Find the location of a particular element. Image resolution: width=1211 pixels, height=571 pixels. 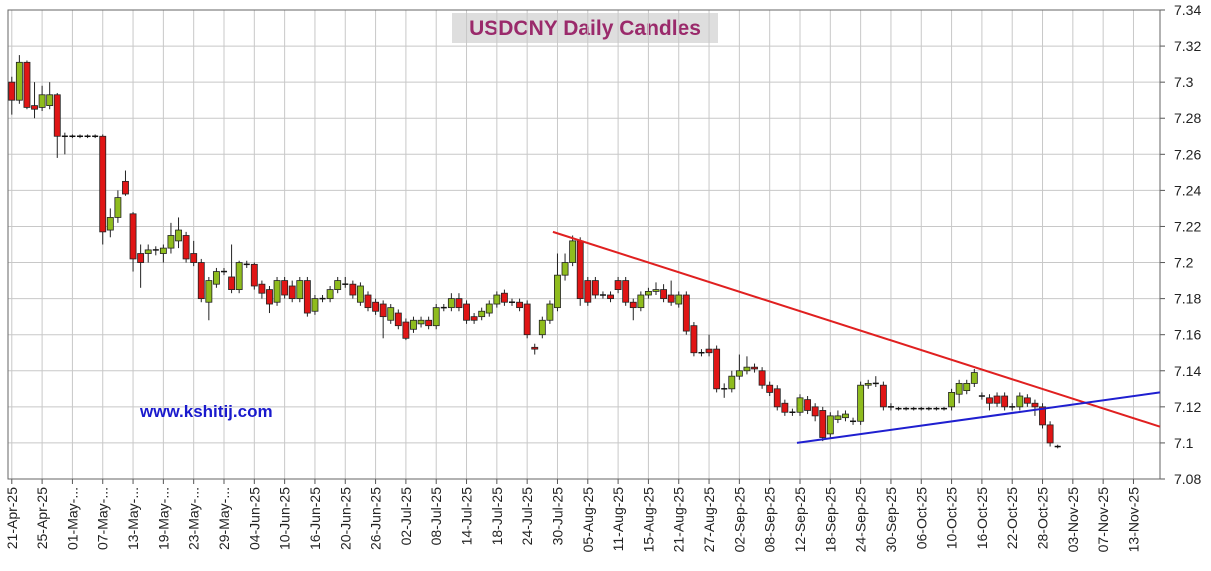

x-tick-label: 04-Jun-25 is located at coordinates (254, 518).